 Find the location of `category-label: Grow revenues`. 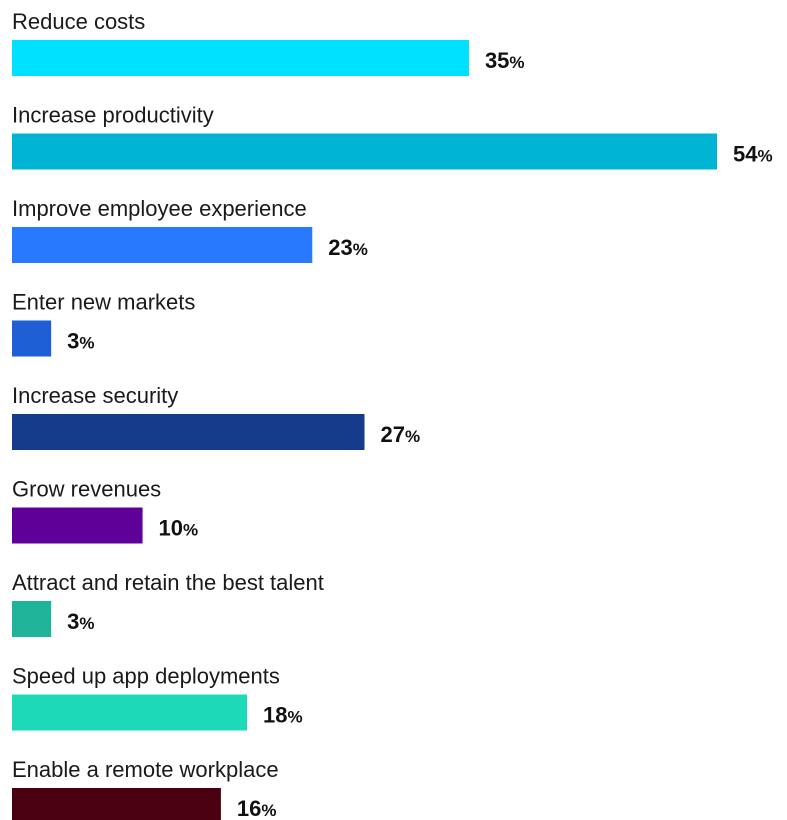

category-label: Grow revenues is located at coordinates (86, 489).